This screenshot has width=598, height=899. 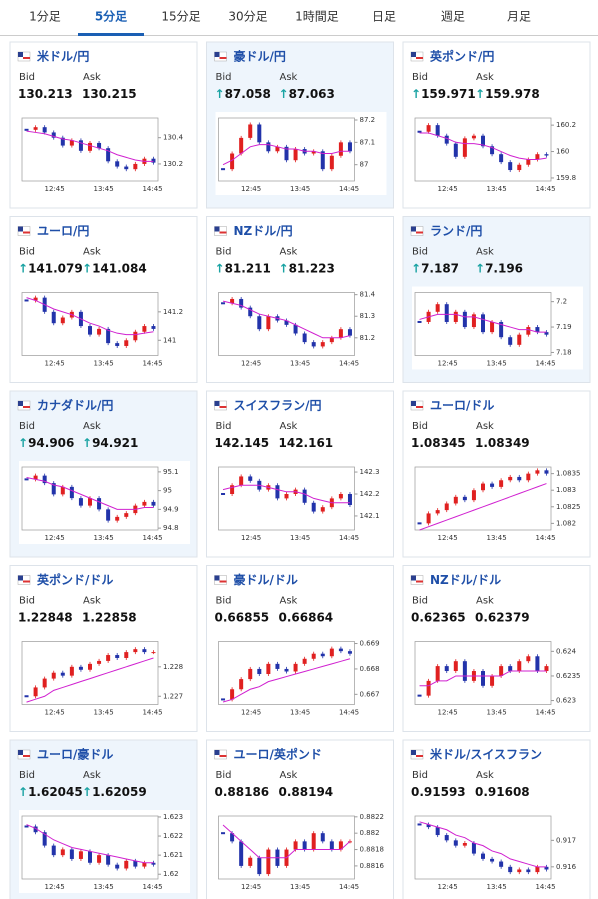 I want to click on ask-value: 159.978, so click(x=512, y=94).